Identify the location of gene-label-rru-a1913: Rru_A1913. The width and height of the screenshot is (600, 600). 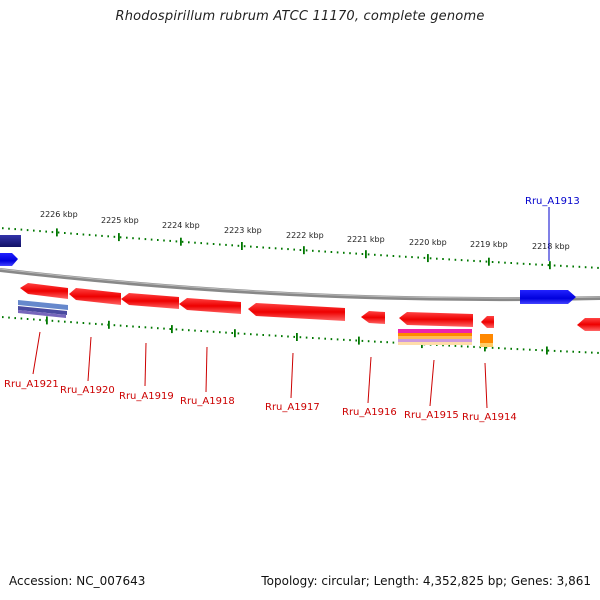
(552, 201).